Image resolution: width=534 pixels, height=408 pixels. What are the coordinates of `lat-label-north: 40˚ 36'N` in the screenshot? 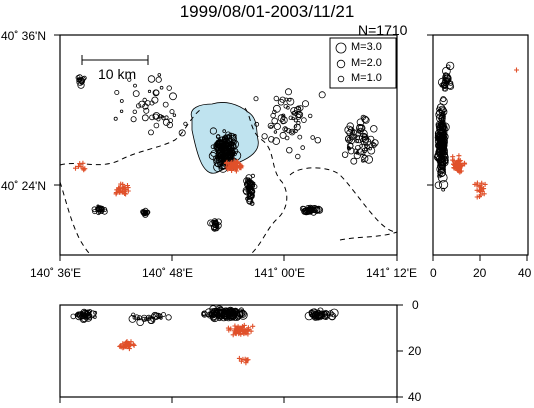 It's located at (23, 36).